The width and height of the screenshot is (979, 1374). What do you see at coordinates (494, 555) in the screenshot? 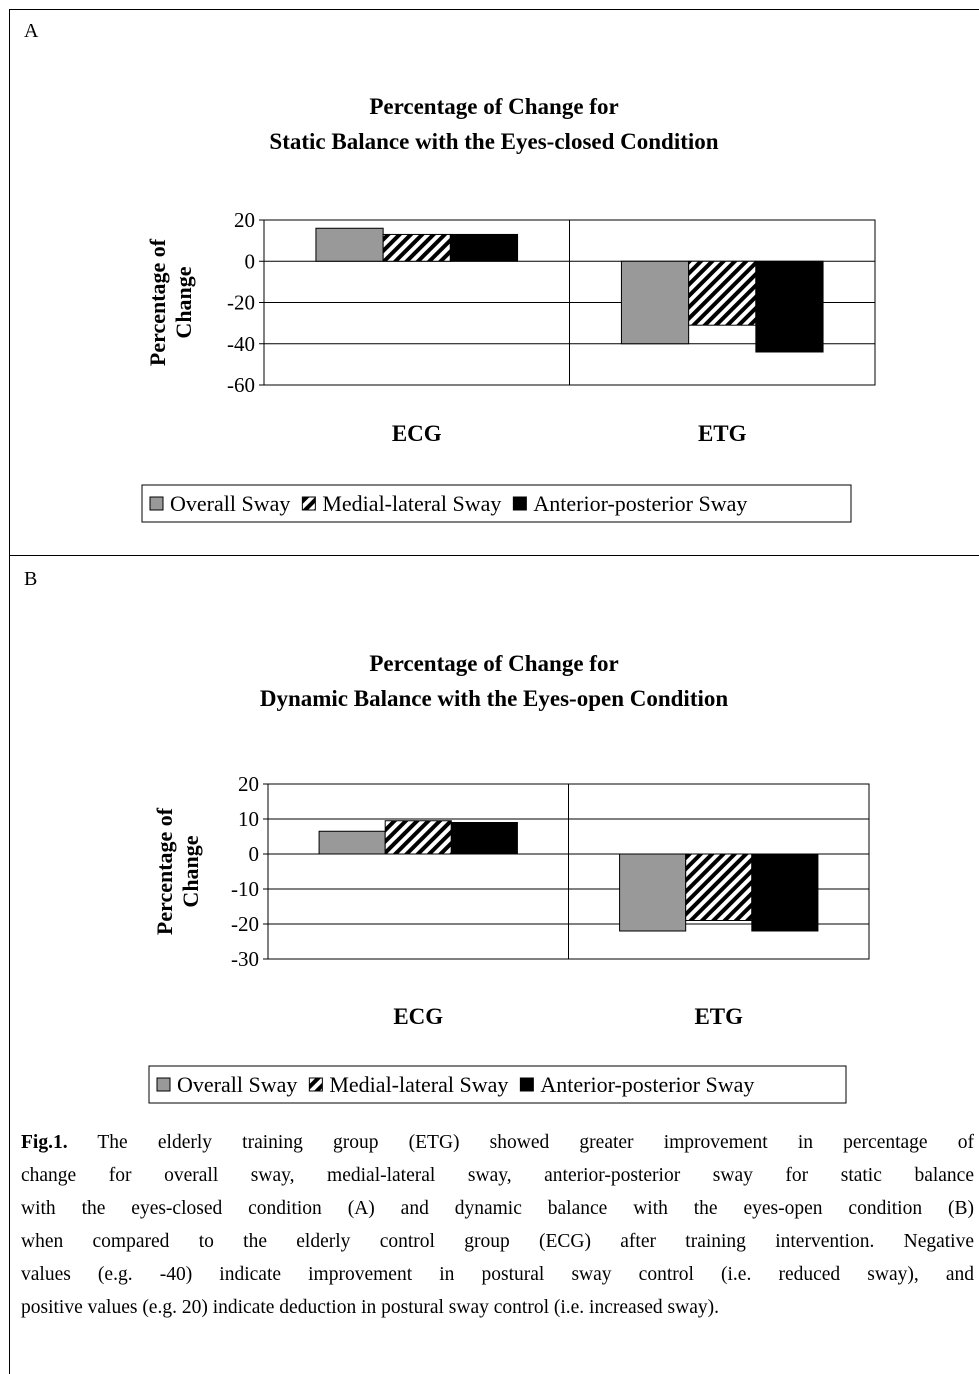
I see `panel-divider` at bounding box center [494, 555].